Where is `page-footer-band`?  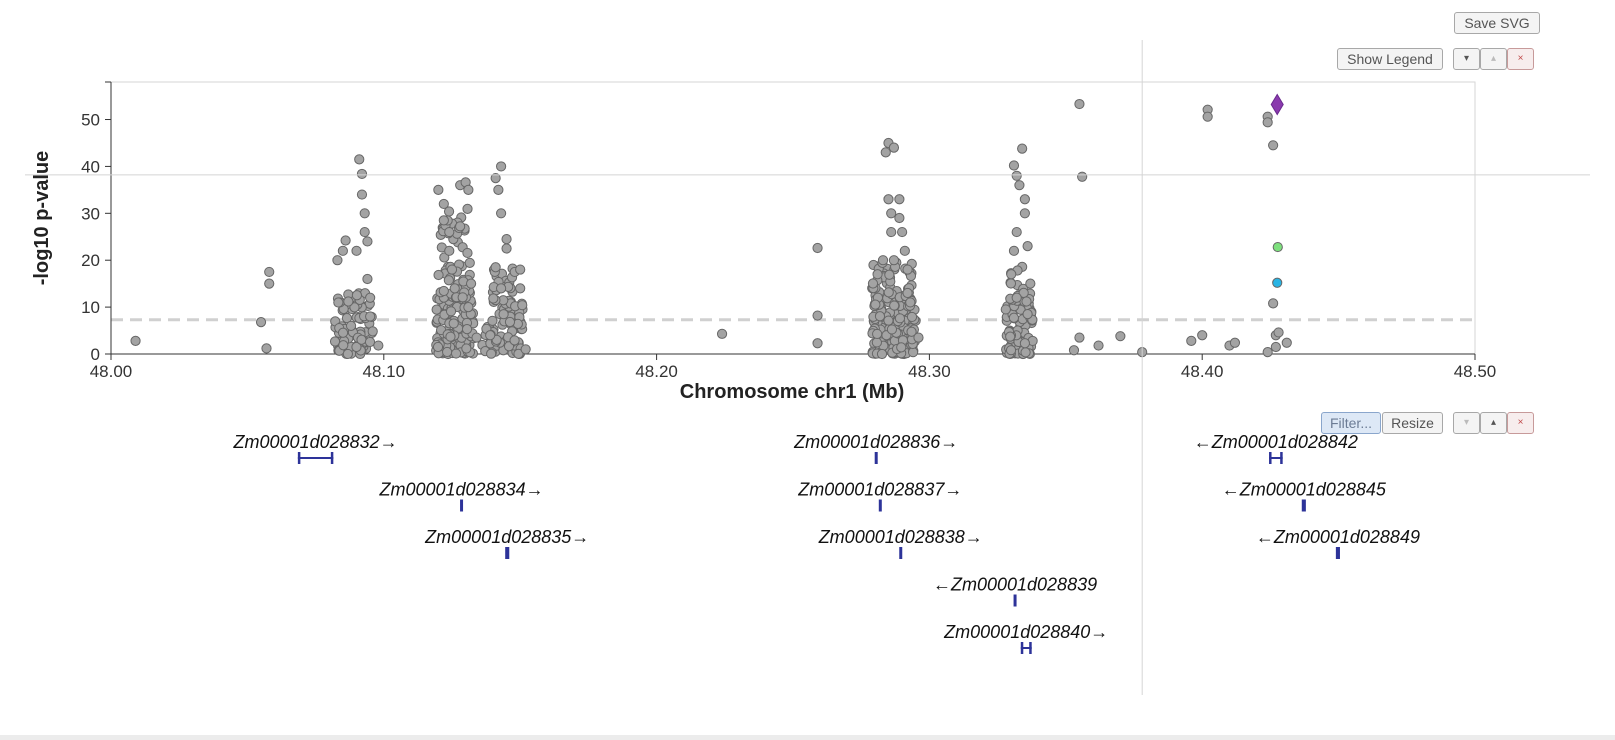
page-footer-band is located at coordinates (807, 737).